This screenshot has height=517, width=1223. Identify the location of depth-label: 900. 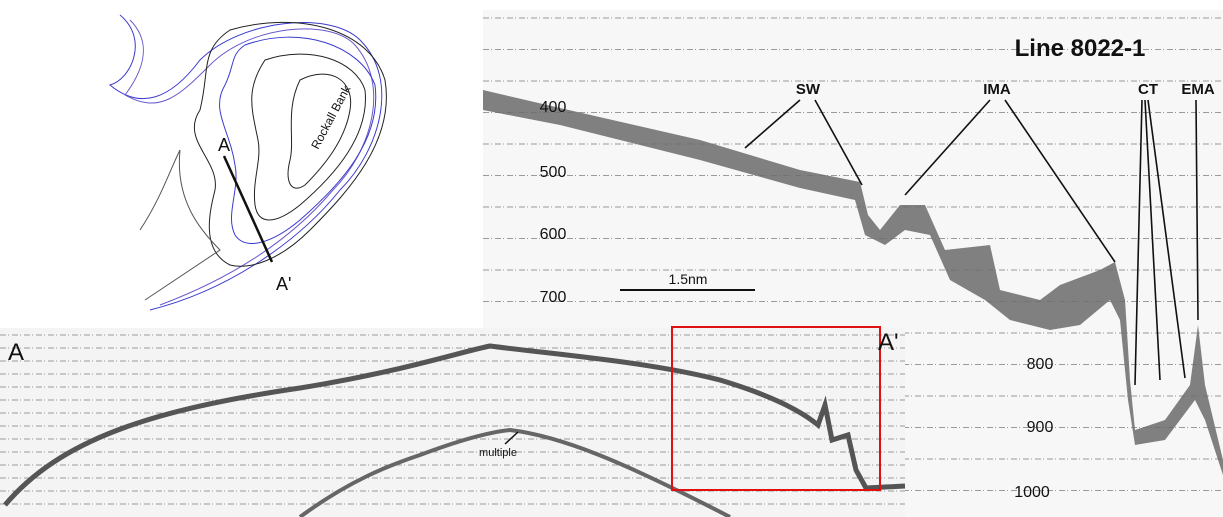
(1040, 427).